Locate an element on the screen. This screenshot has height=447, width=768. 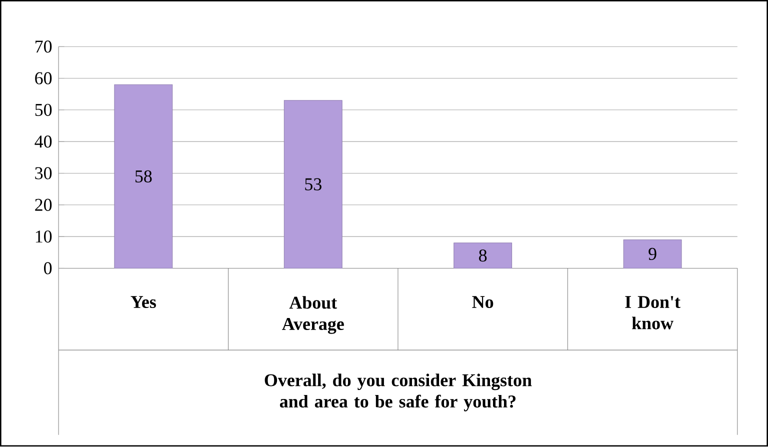
data-label: 8 is located at coordinates (483, 256).